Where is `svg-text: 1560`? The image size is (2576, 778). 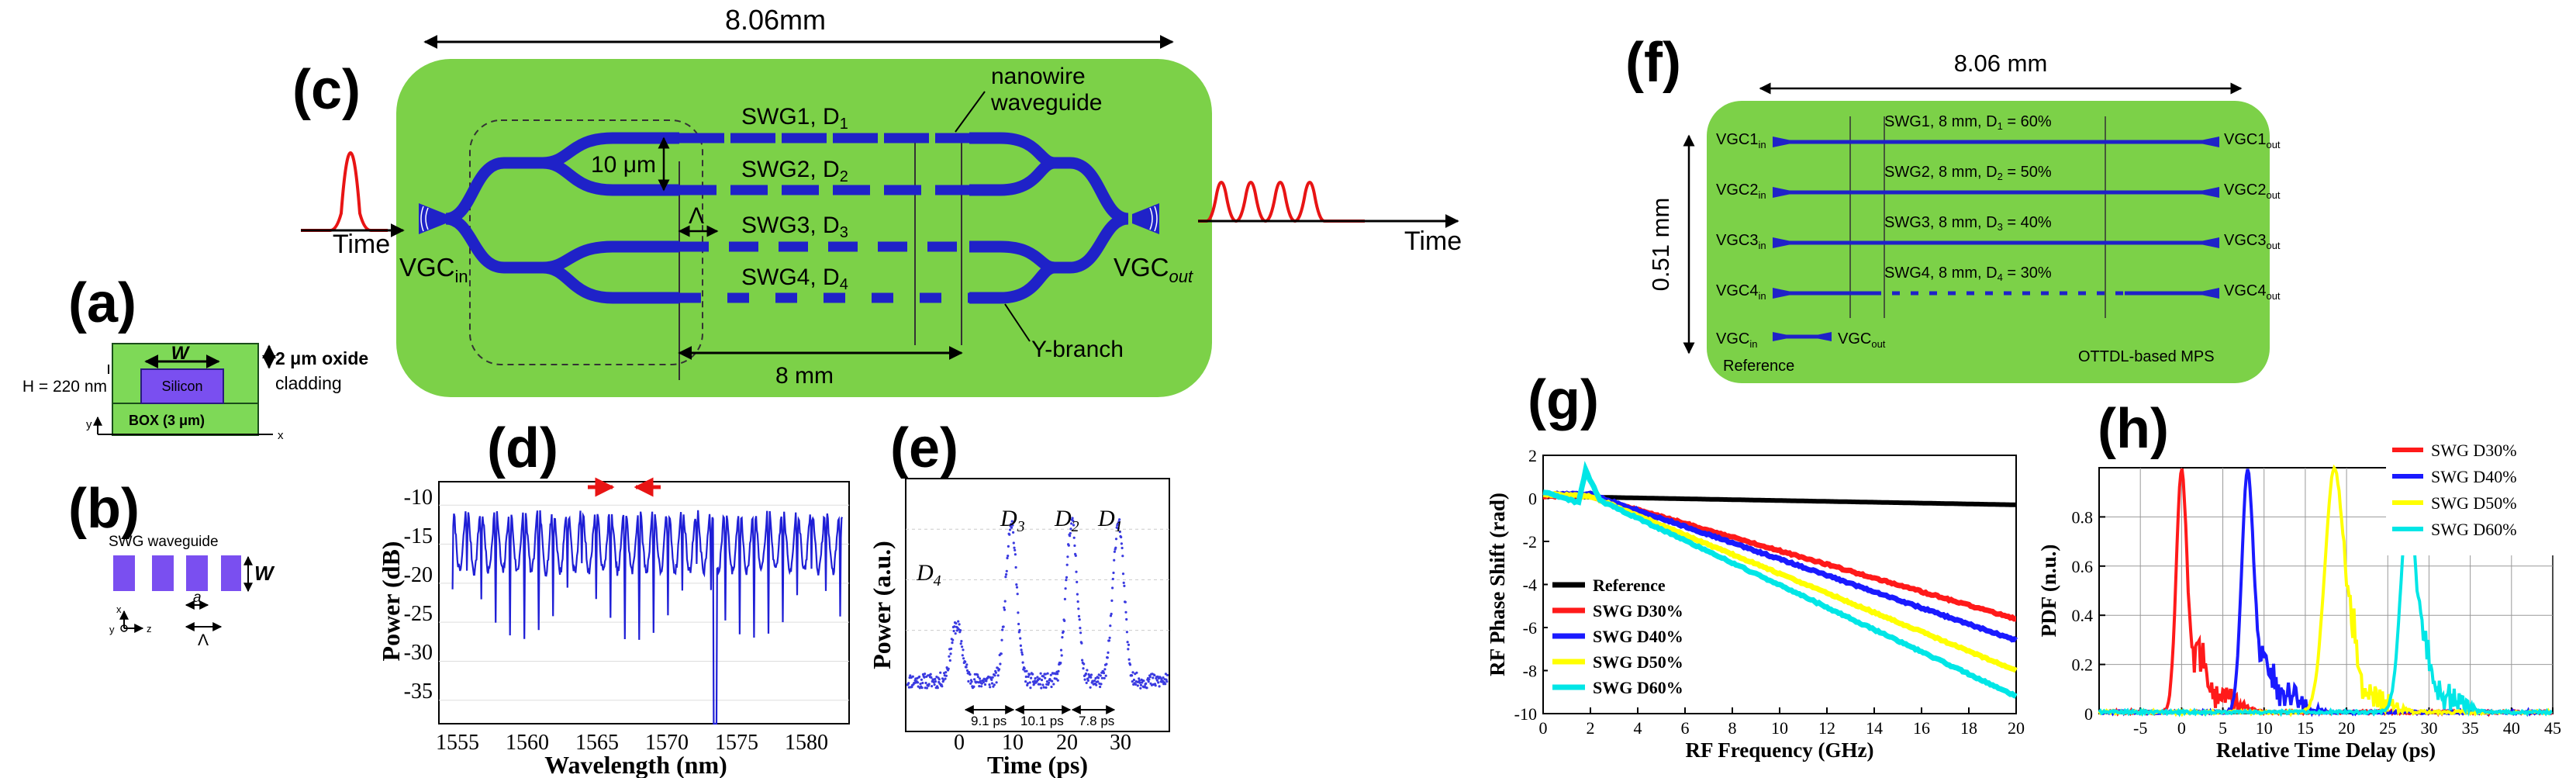 svg-text: 1560 is located at coordinates (527, 743).